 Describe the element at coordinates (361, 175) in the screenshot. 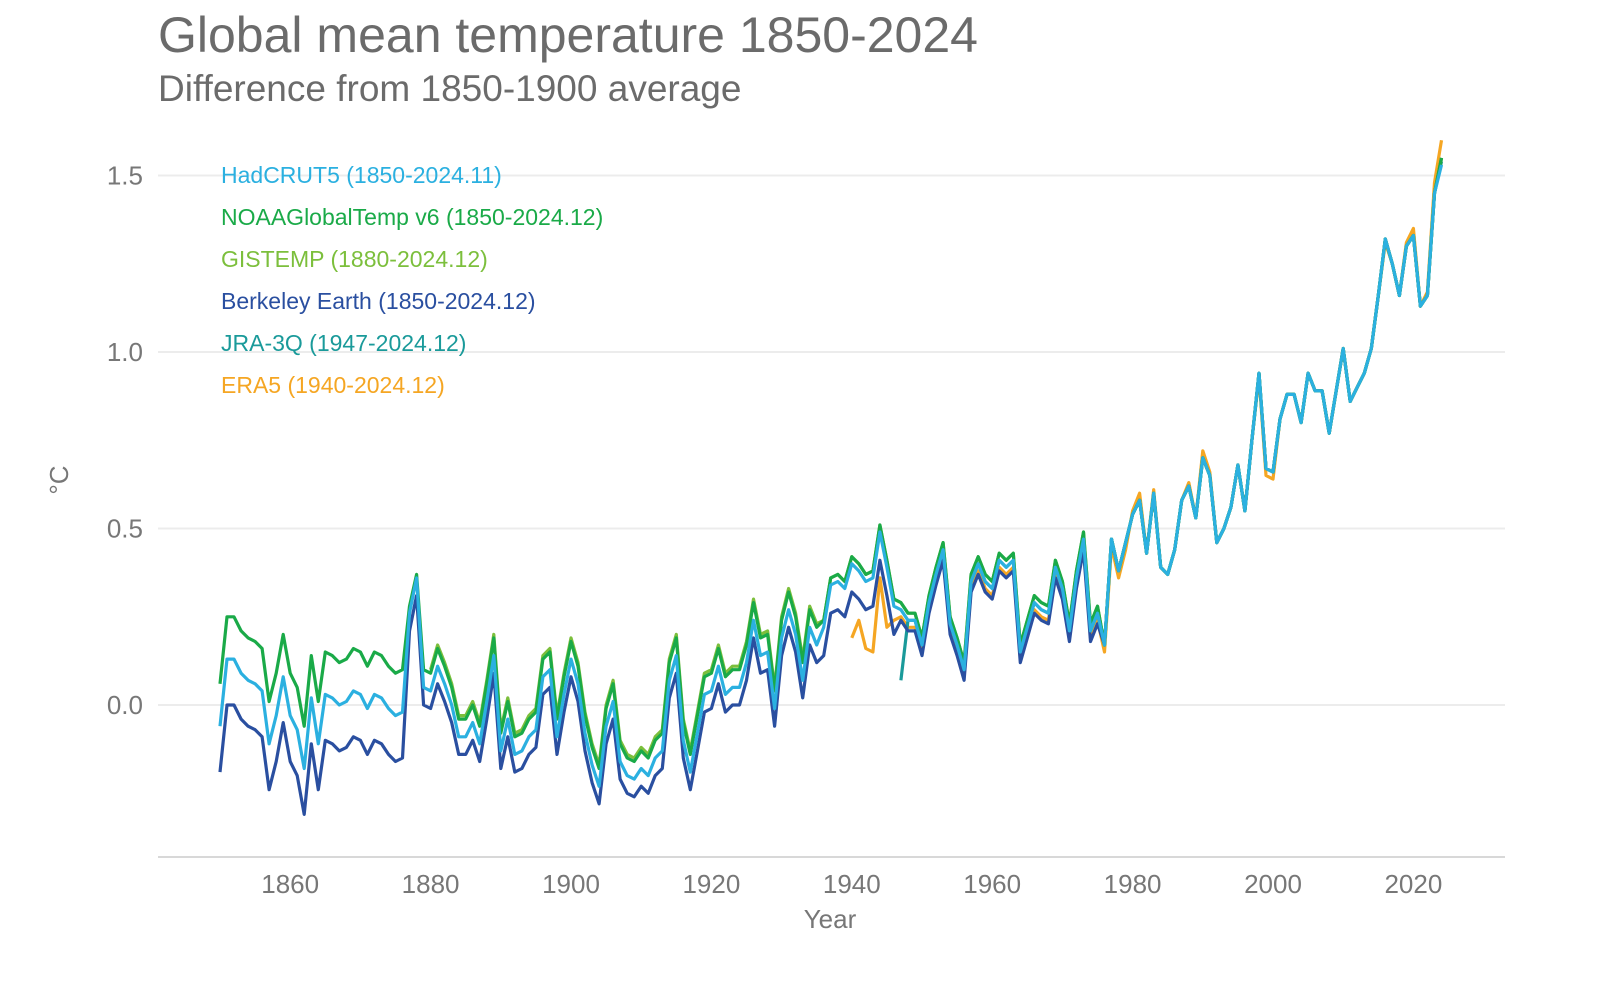

I see `legend-item: HadCRUT5 (1850-2024.11)` at that location.